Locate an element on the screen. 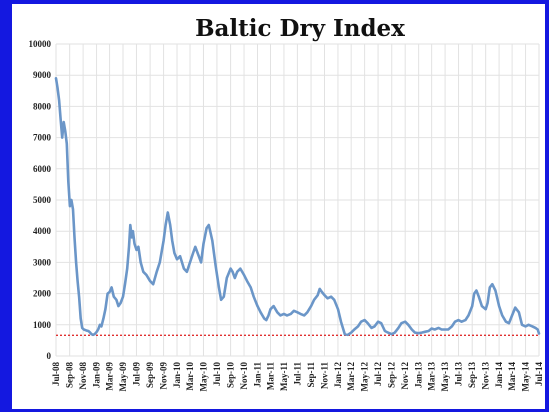  x-tick-label: Mar-13 is located at coordinates (432, 376).